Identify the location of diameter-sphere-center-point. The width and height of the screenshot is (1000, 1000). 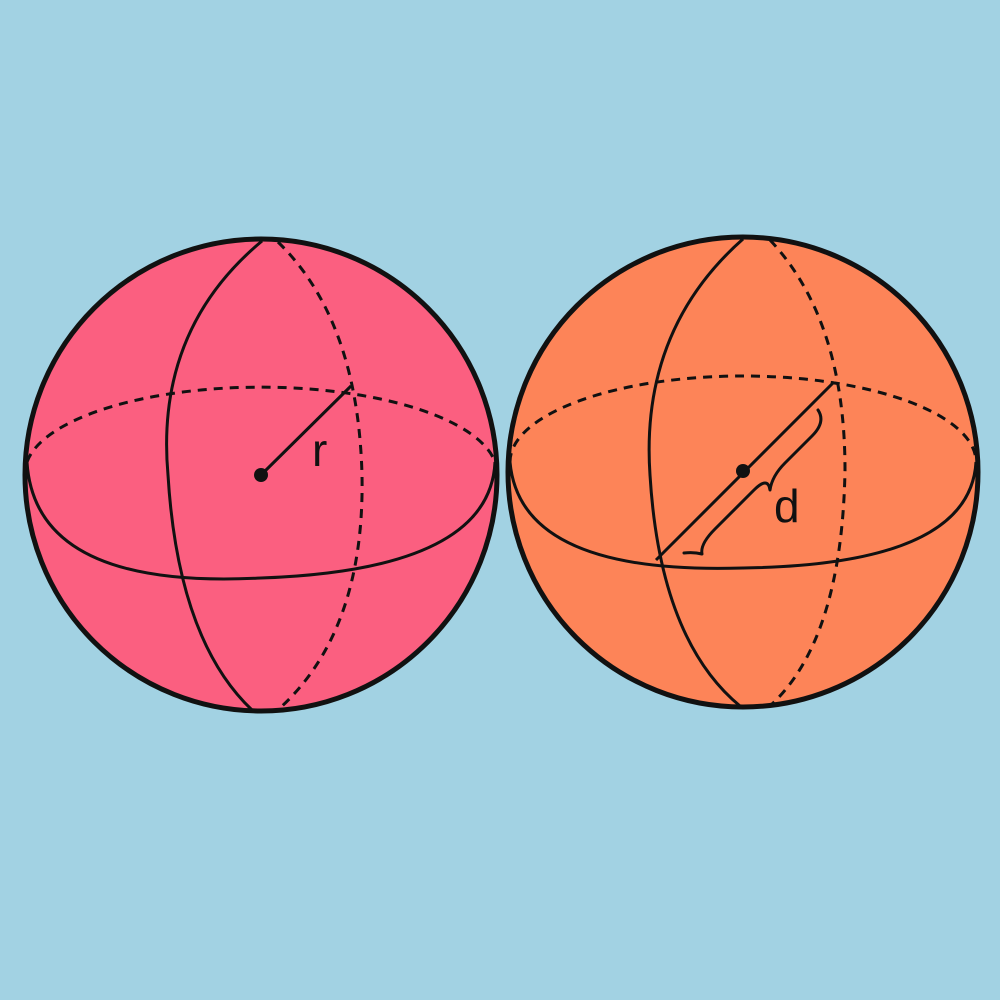
(743, 471).